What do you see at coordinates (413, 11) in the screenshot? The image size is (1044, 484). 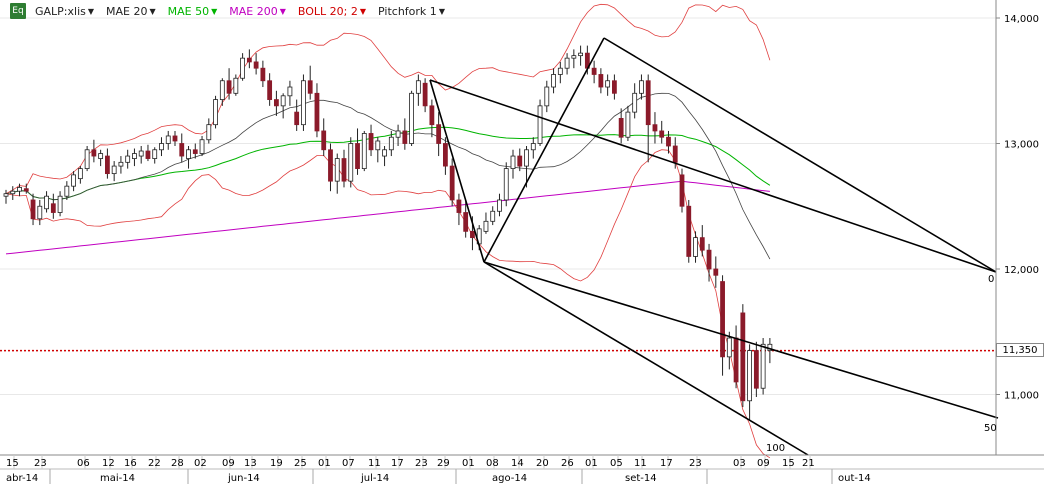 I see `indicator-pitchfork: Pitchfork 1 ▼` at bounding box center [413, 11].